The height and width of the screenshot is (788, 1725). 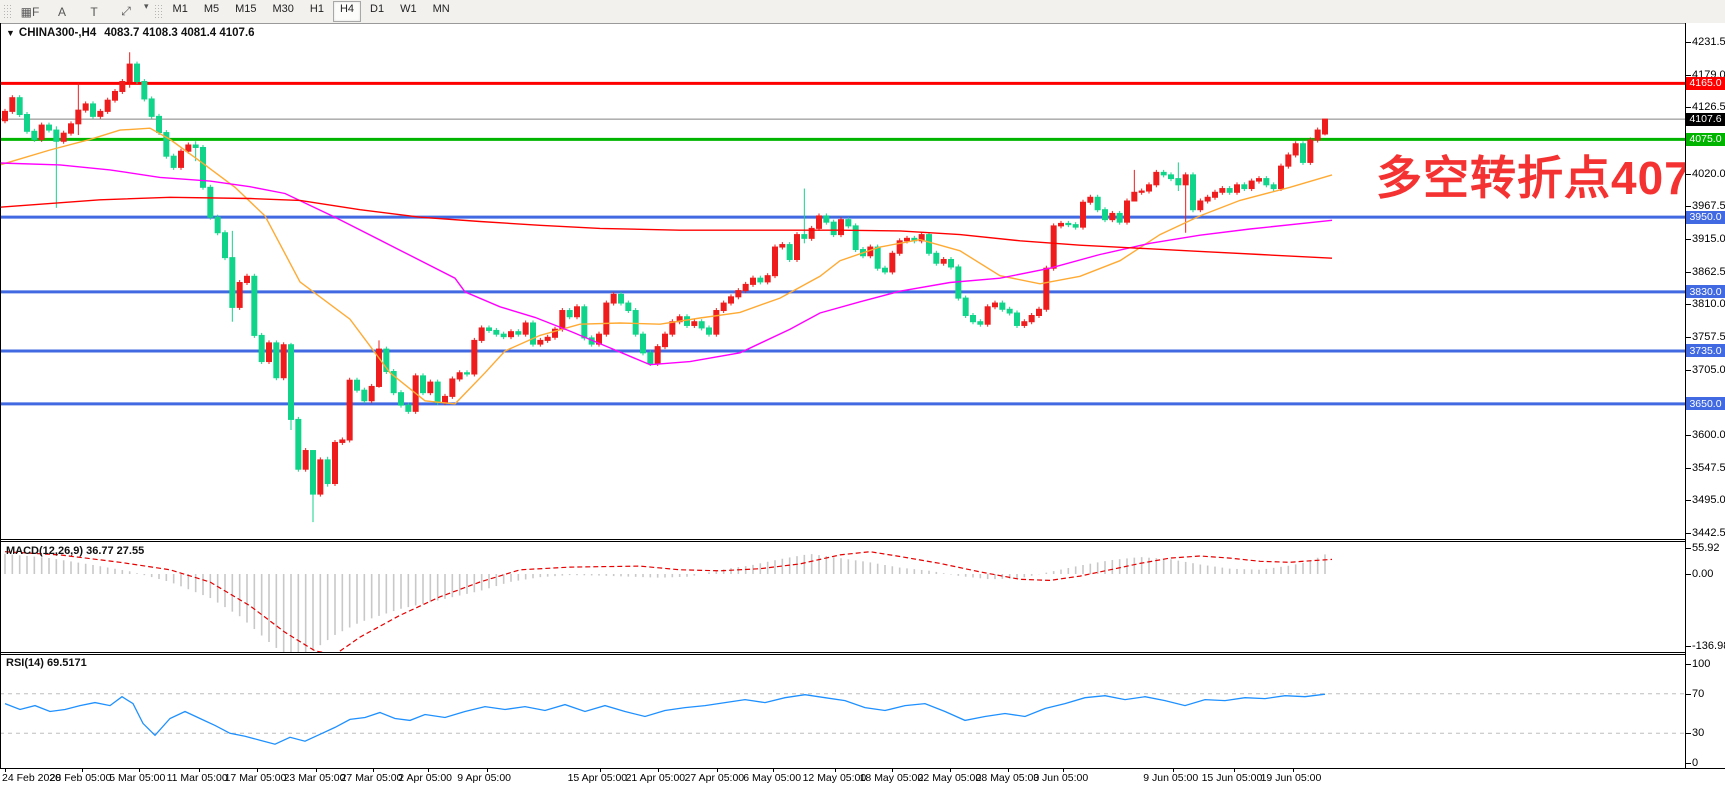 What do you see at coordinates (377, 9) in the screenshot?
I see `timeframe-button-d1: D1` at bounding box center [377, 9].